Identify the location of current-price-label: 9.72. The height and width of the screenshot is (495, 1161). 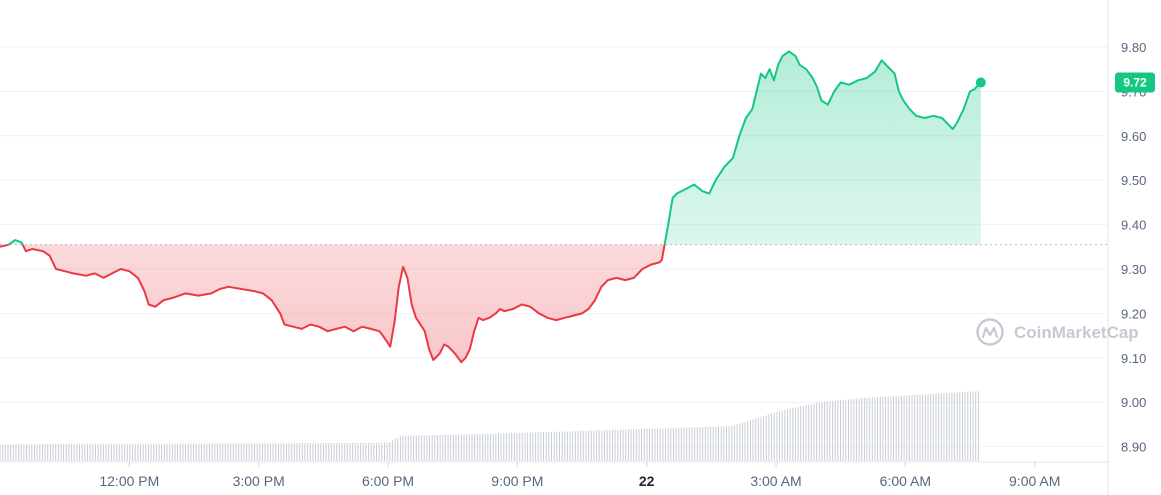
(1135, 83).